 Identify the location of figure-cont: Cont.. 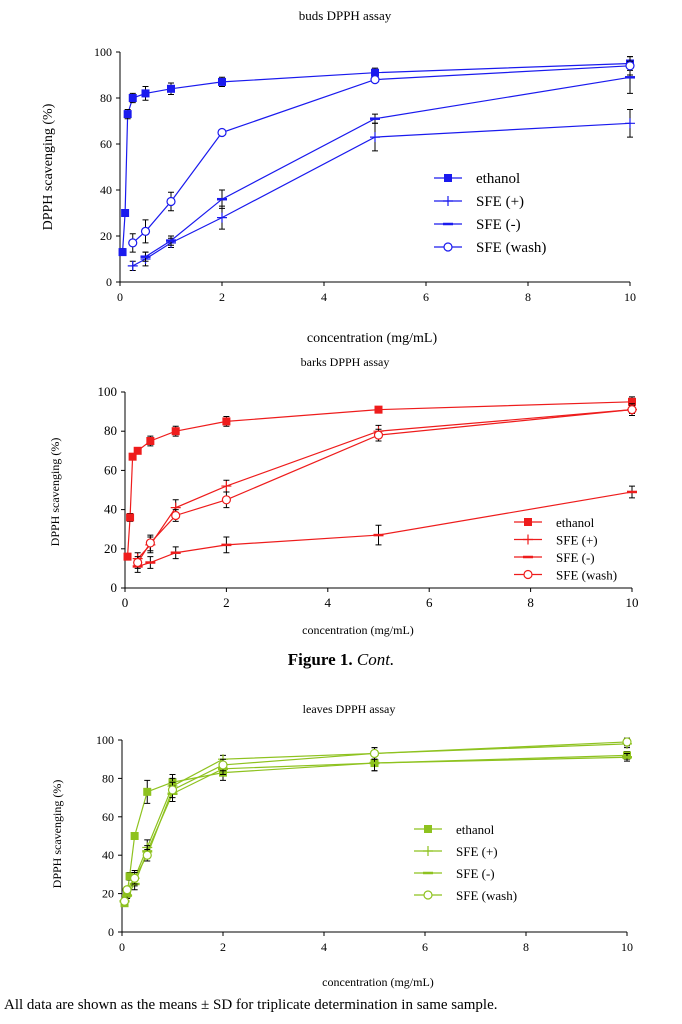
(375, 659).